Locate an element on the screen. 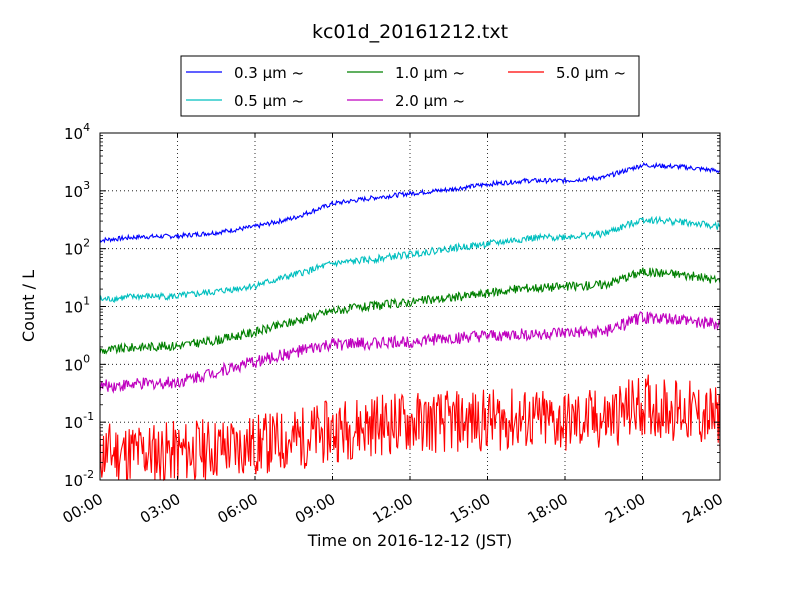 The width and height of the screenshot is (800, 600). y-tick-exponent: 2 is located at coordinates (86, 243).